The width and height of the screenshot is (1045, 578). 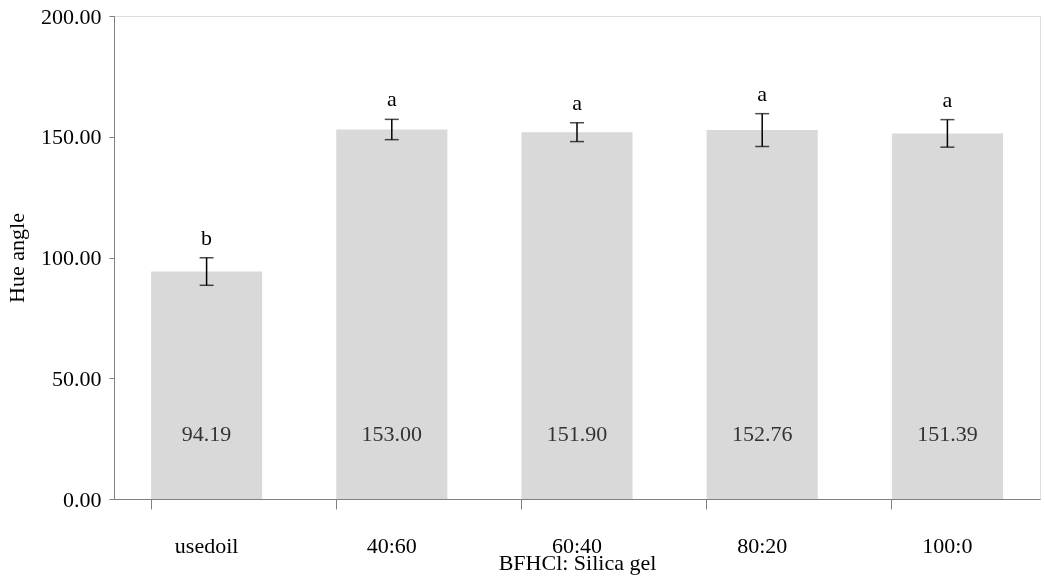 What do you see at coordinates (71, 16) in the screenshot?
I see `y-tick-label: 200.00` at bounding box center [71, 16].